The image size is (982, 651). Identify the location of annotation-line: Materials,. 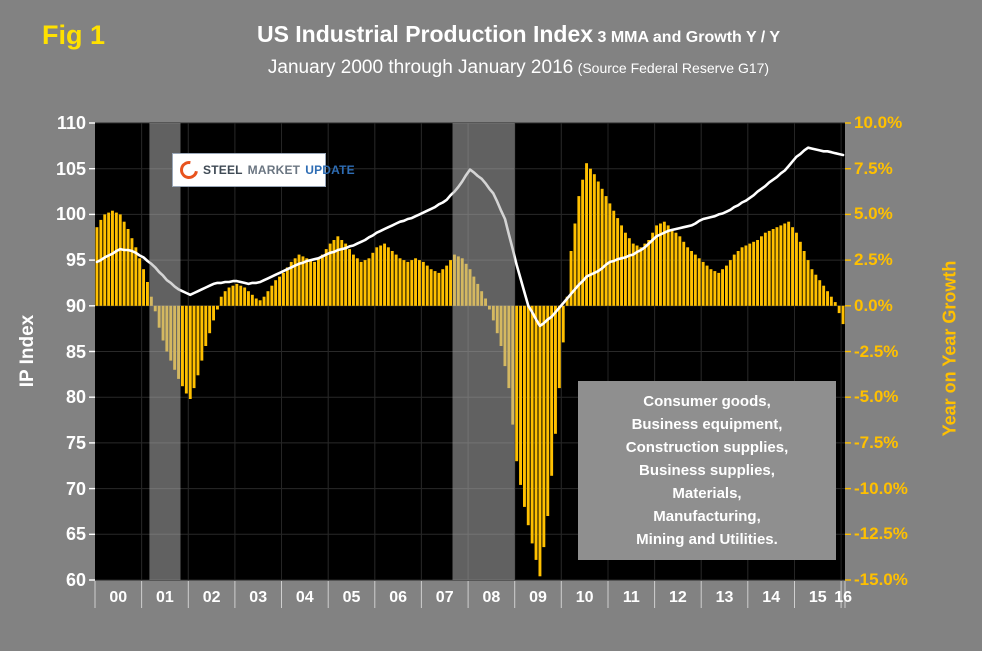
(707, 493).